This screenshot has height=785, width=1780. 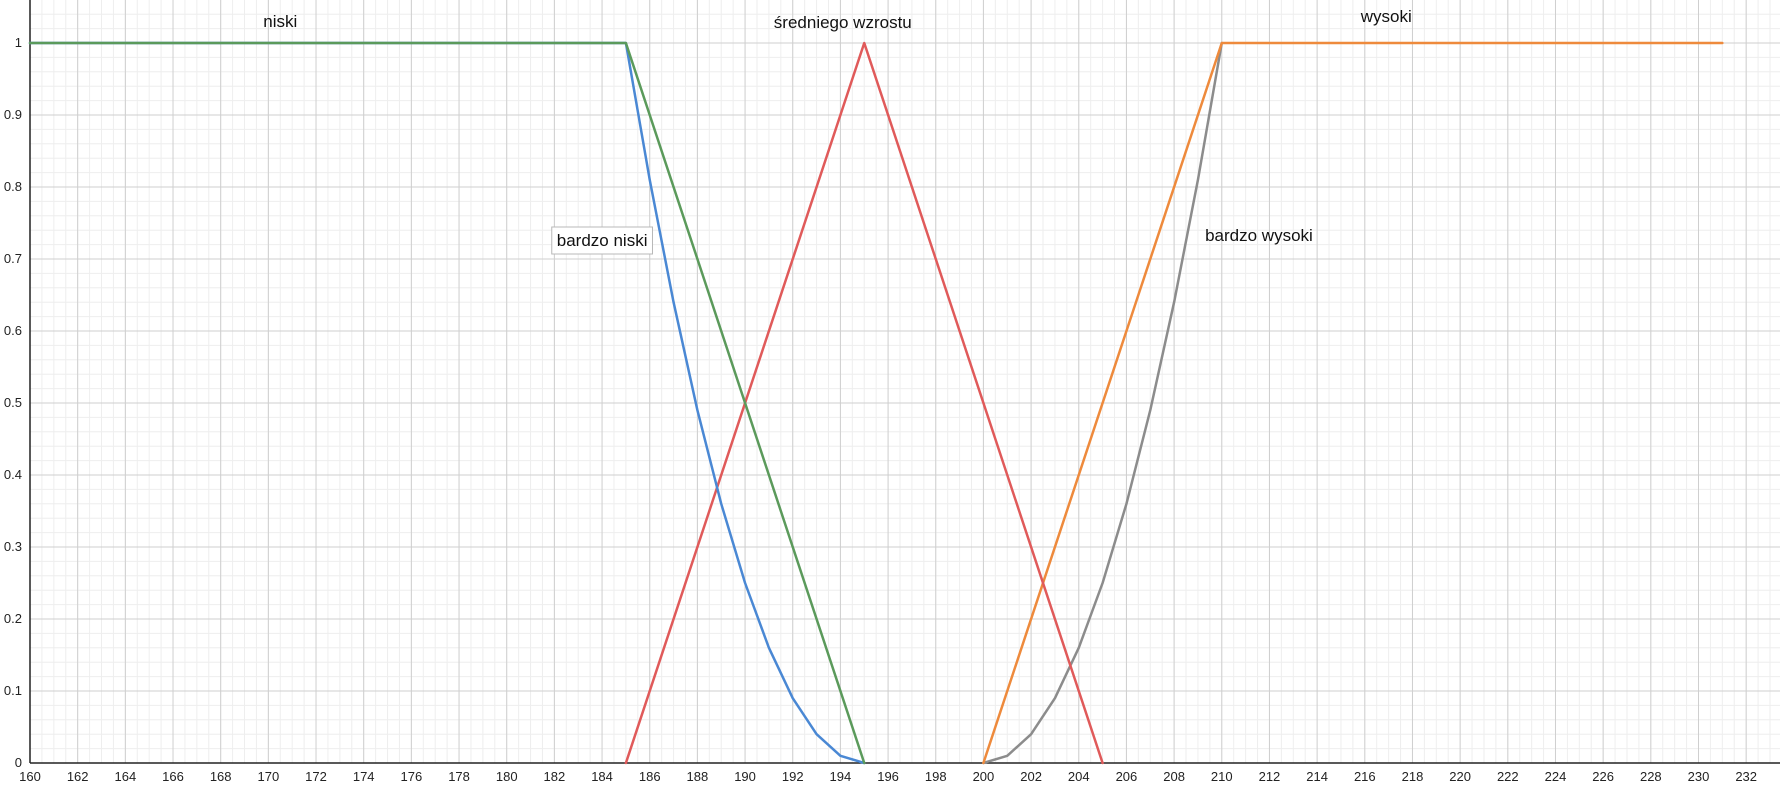 What do you see at coordinates (984, 776) in the screenshot?
I see `x-tick-label: 200` at bounding box center [984, 776].